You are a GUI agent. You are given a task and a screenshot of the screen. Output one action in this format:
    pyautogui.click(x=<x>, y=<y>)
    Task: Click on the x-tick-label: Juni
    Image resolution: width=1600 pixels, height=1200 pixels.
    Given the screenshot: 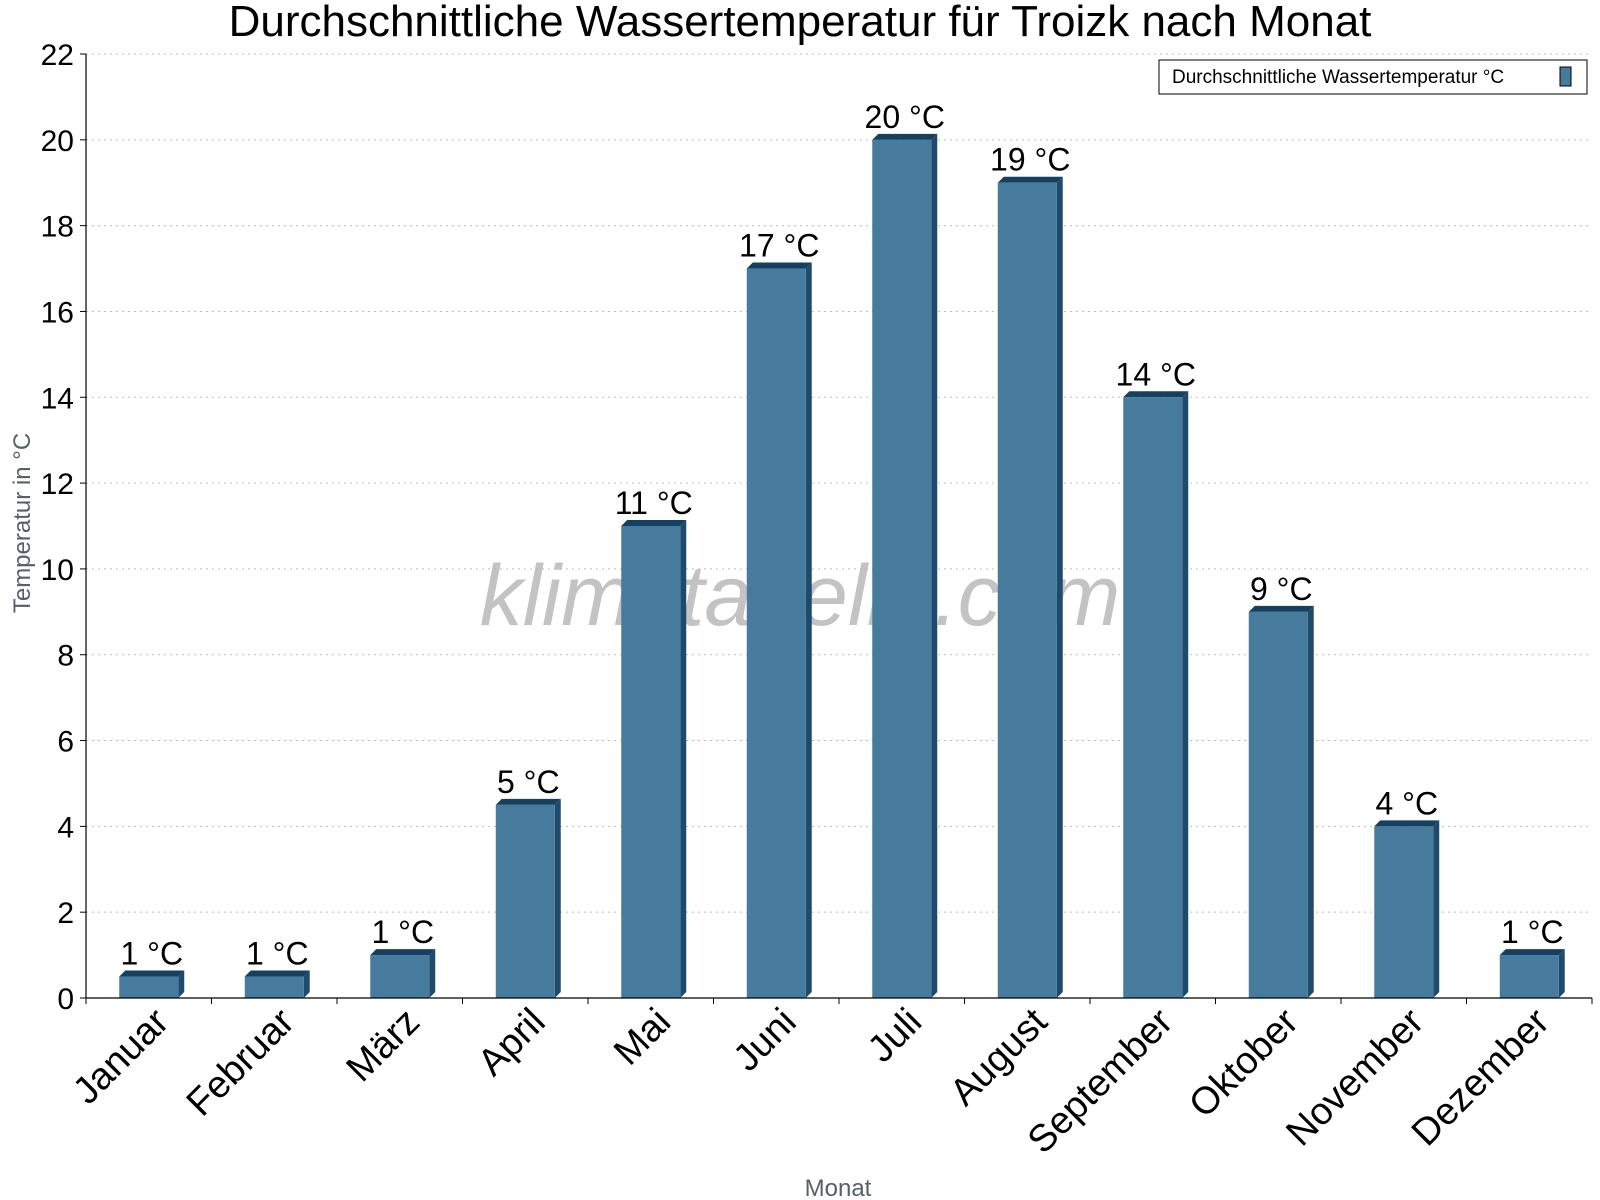 What is the action you would take?
    pyautogui.click(x=765, y=1040)
    